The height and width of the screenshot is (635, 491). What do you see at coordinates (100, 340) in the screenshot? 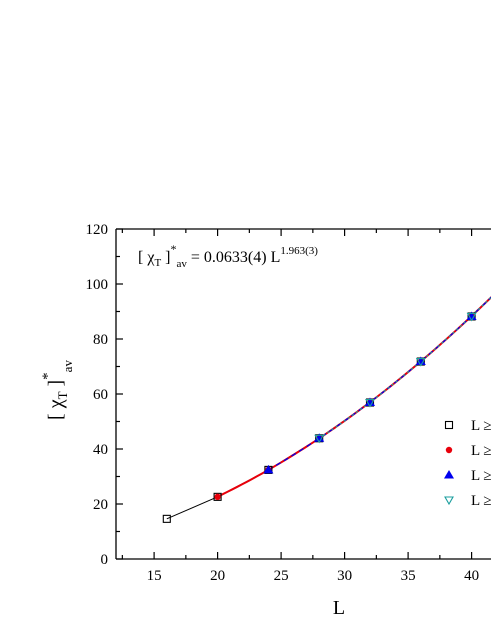
I see `y-tick-label: 80` at bounding box center [100, 340].